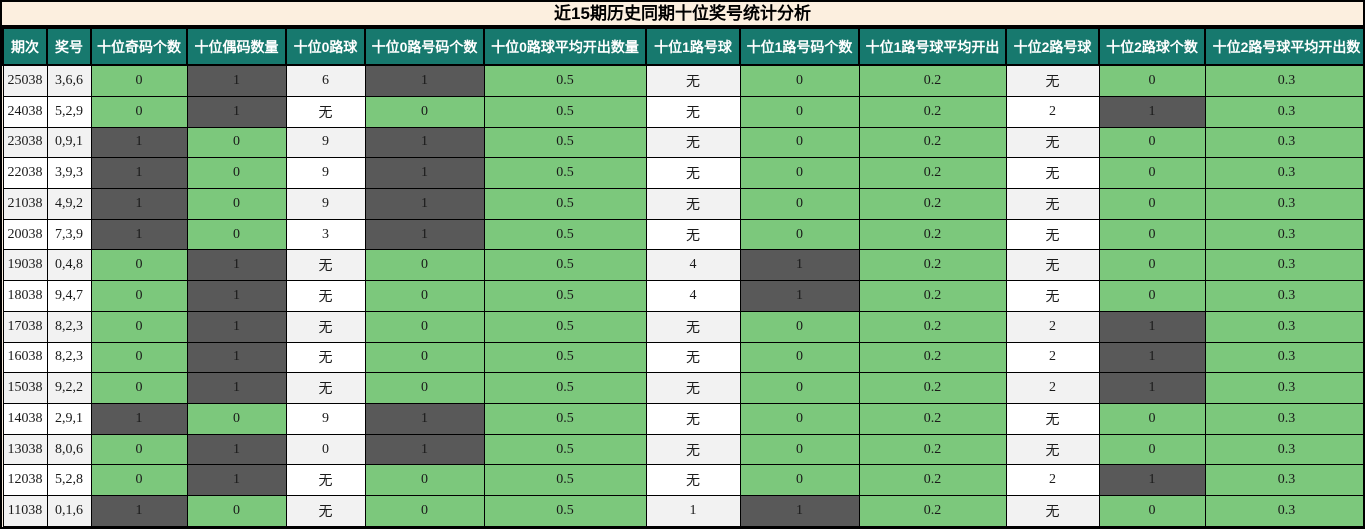 Image resolution: width=1365 pixels, height=529 pixels. I want to click on table-cell: 3, so click(325, 234).